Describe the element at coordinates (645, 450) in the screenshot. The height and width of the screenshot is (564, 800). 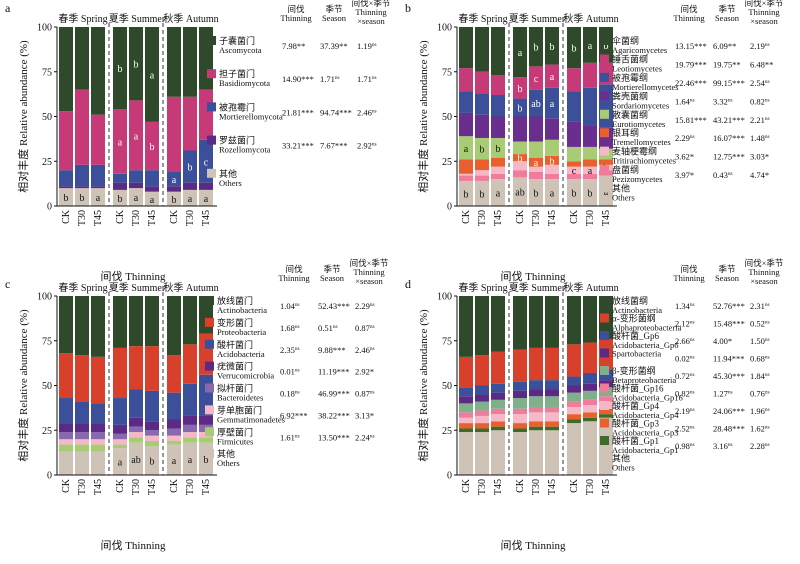
I see `legend-label-en: Acidobacteria_Gp1` at that location.